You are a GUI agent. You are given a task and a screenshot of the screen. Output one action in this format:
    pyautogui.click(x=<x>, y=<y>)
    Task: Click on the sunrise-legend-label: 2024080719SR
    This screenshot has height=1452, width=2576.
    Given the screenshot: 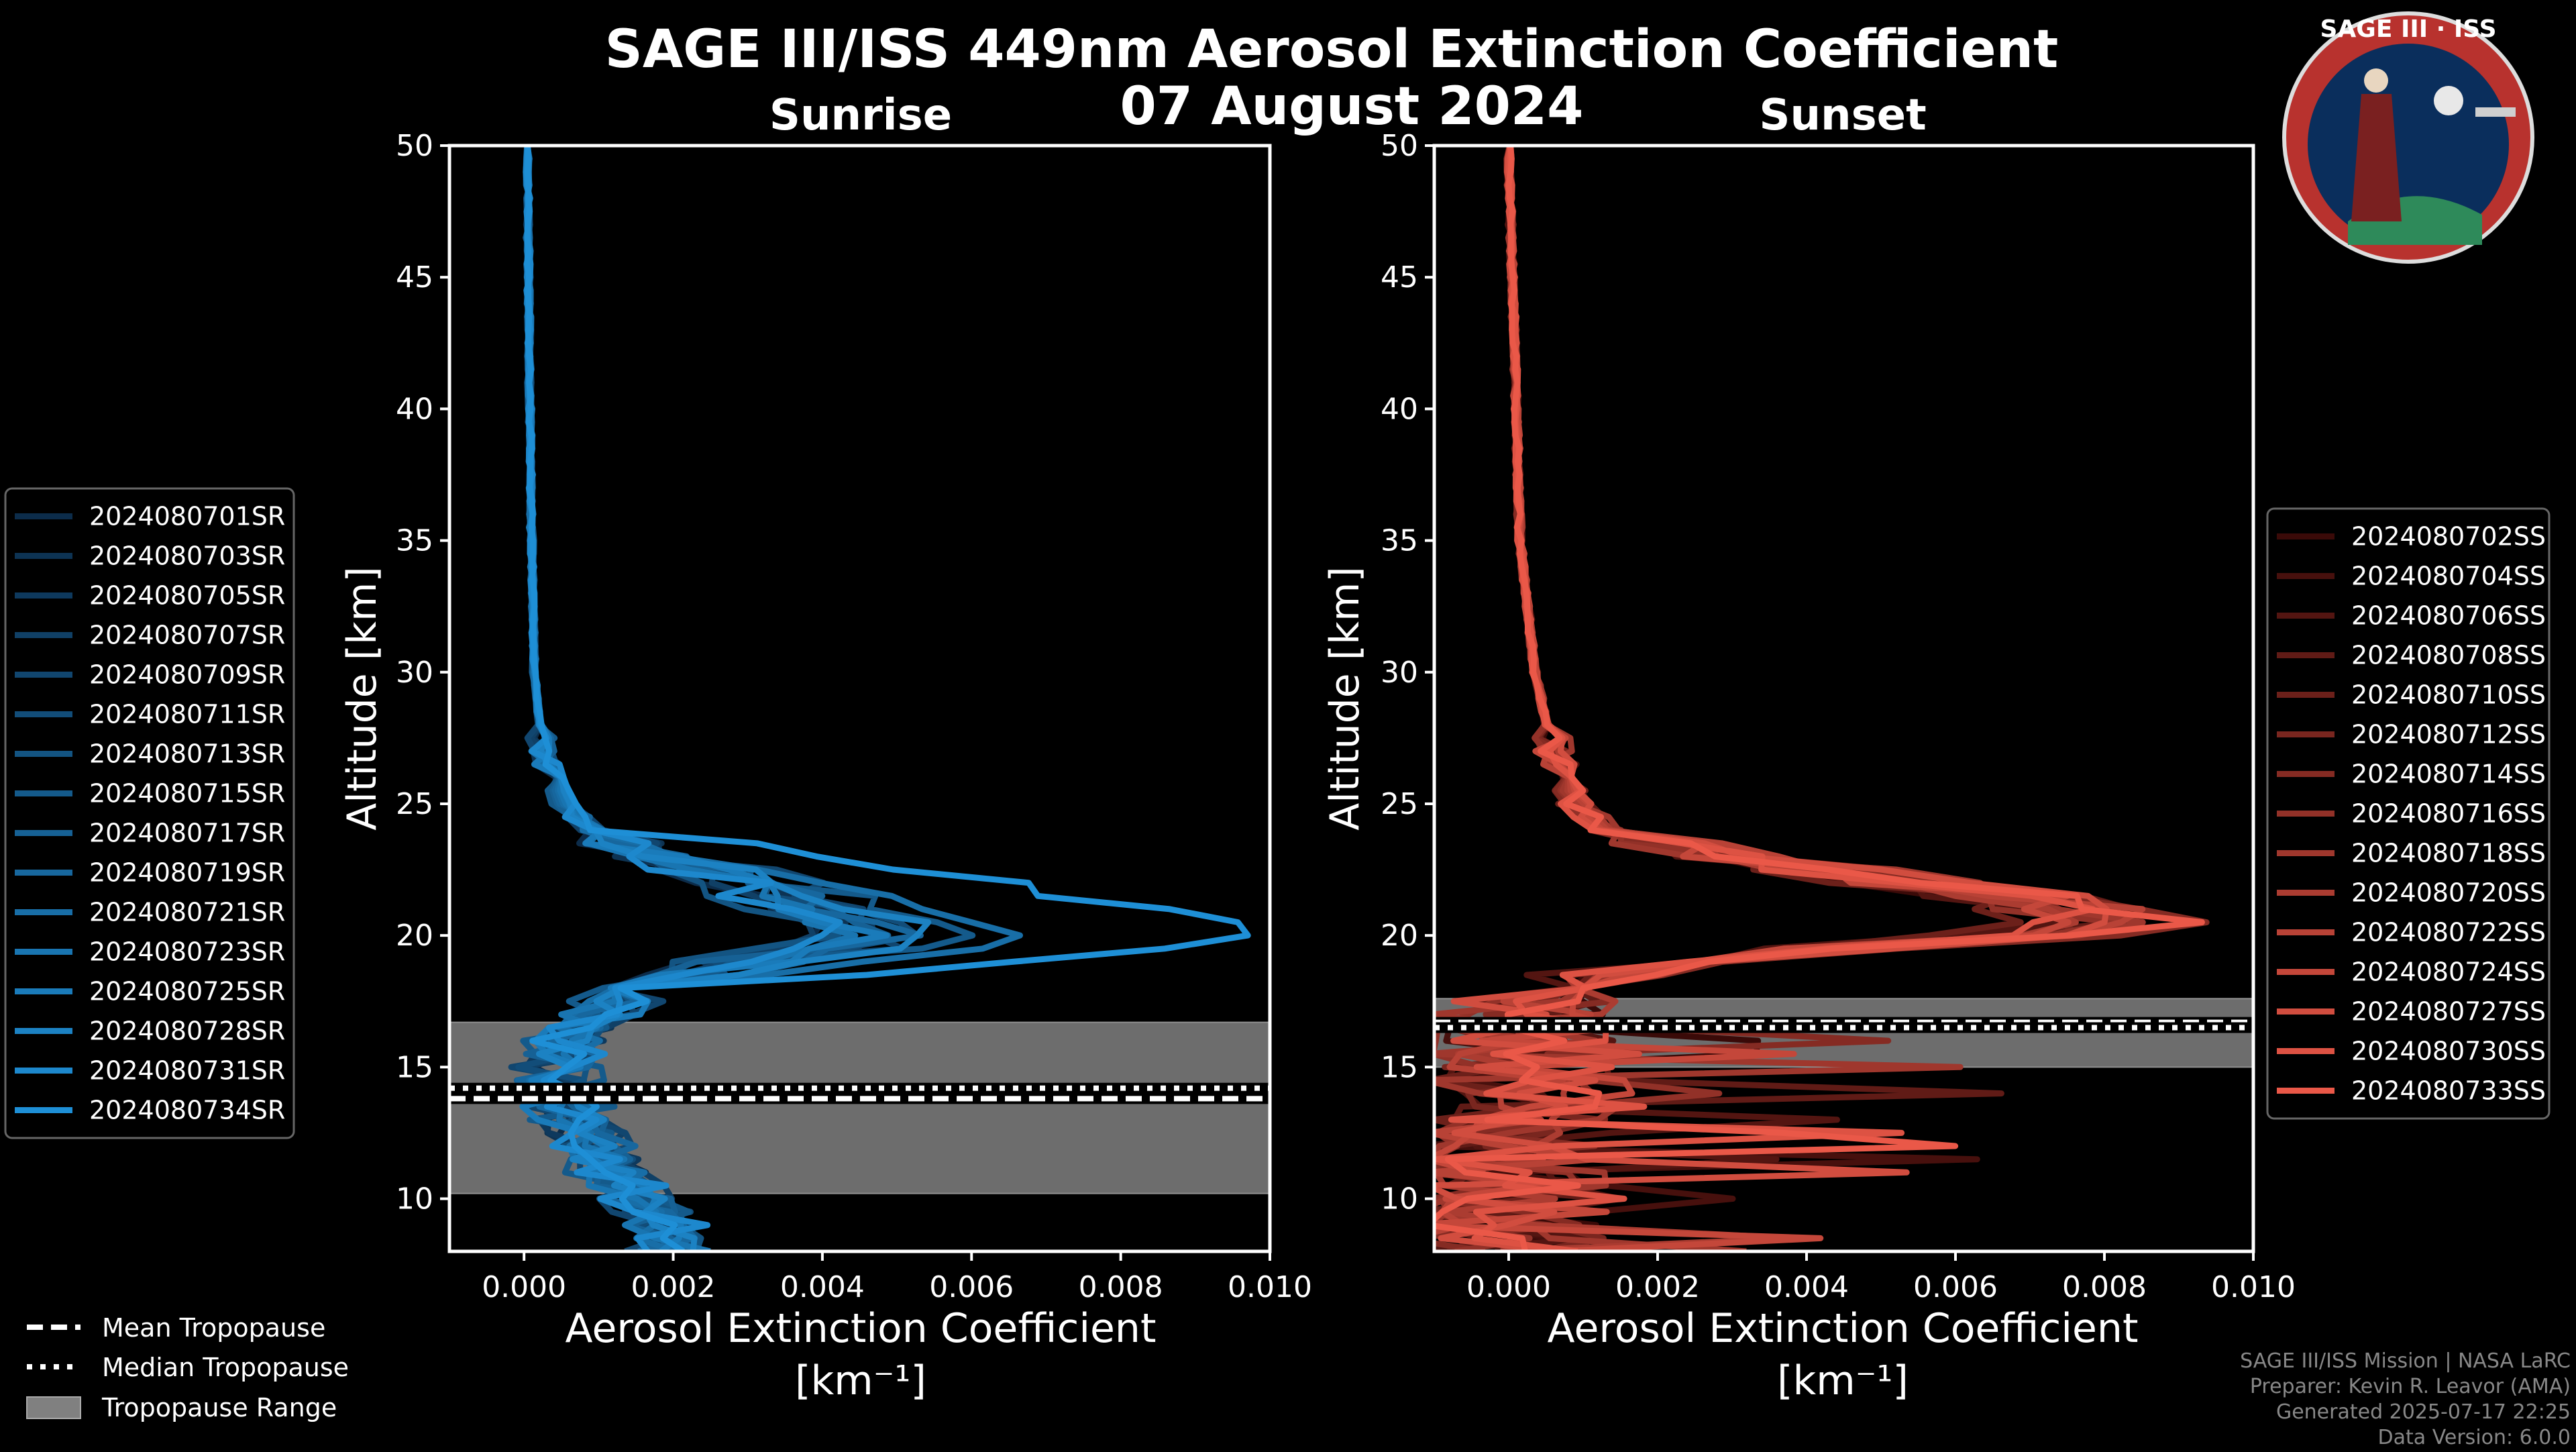 What is the action you would take?
    pyautogui.click(x=187, y=873)
    